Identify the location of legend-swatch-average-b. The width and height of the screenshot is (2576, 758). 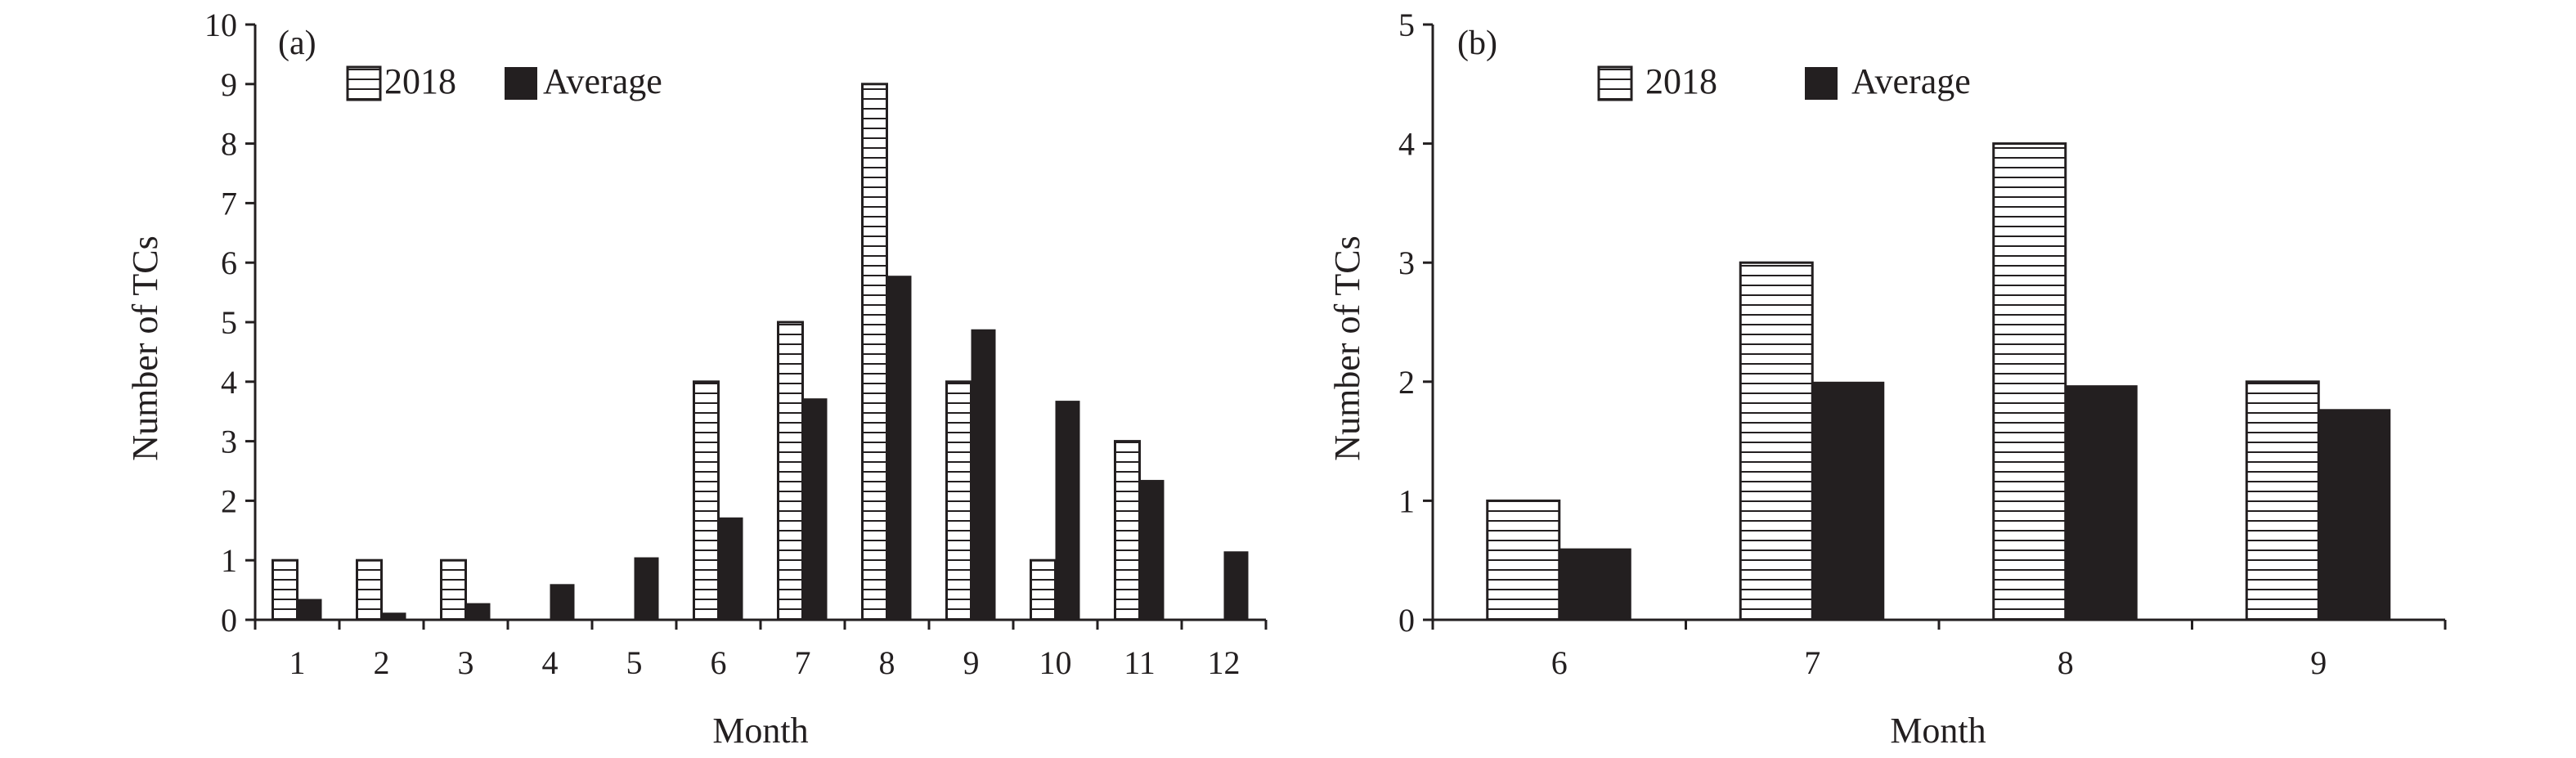
(1822, 83).